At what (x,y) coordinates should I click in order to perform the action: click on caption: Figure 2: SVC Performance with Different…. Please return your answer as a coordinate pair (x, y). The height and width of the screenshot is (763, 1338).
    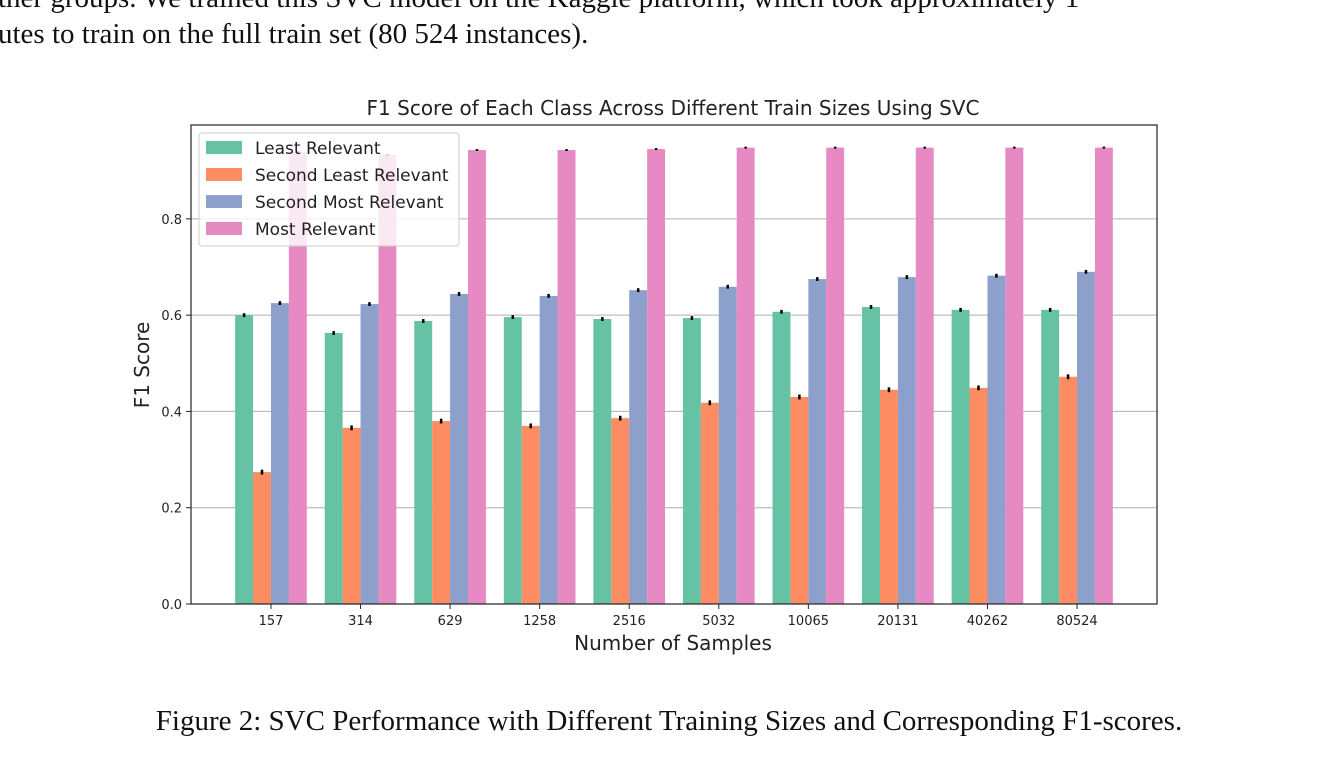
    Looking at the image, I should click on (669, 721).